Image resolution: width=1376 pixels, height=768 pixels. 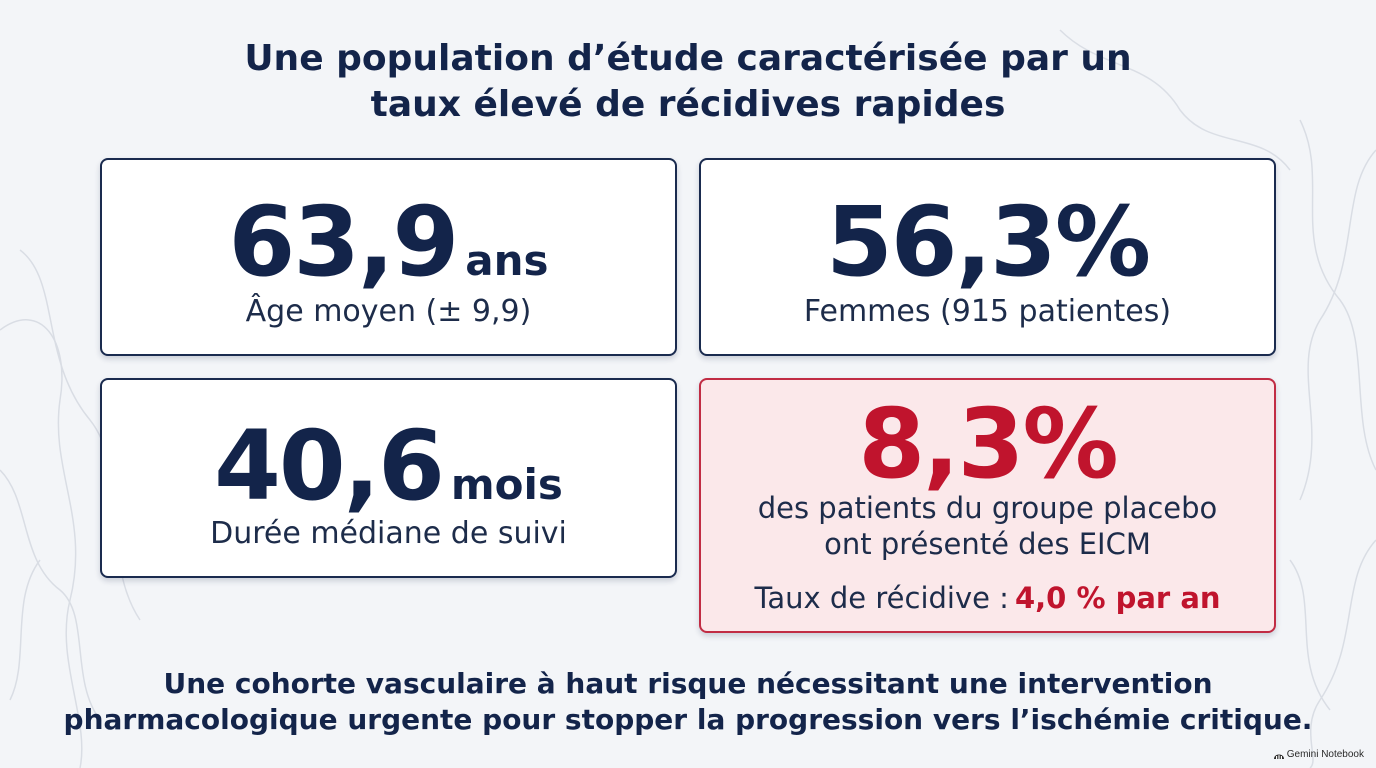 I want to click on watermark-text: Gemini Notebook, so click(x=1325, y=754).